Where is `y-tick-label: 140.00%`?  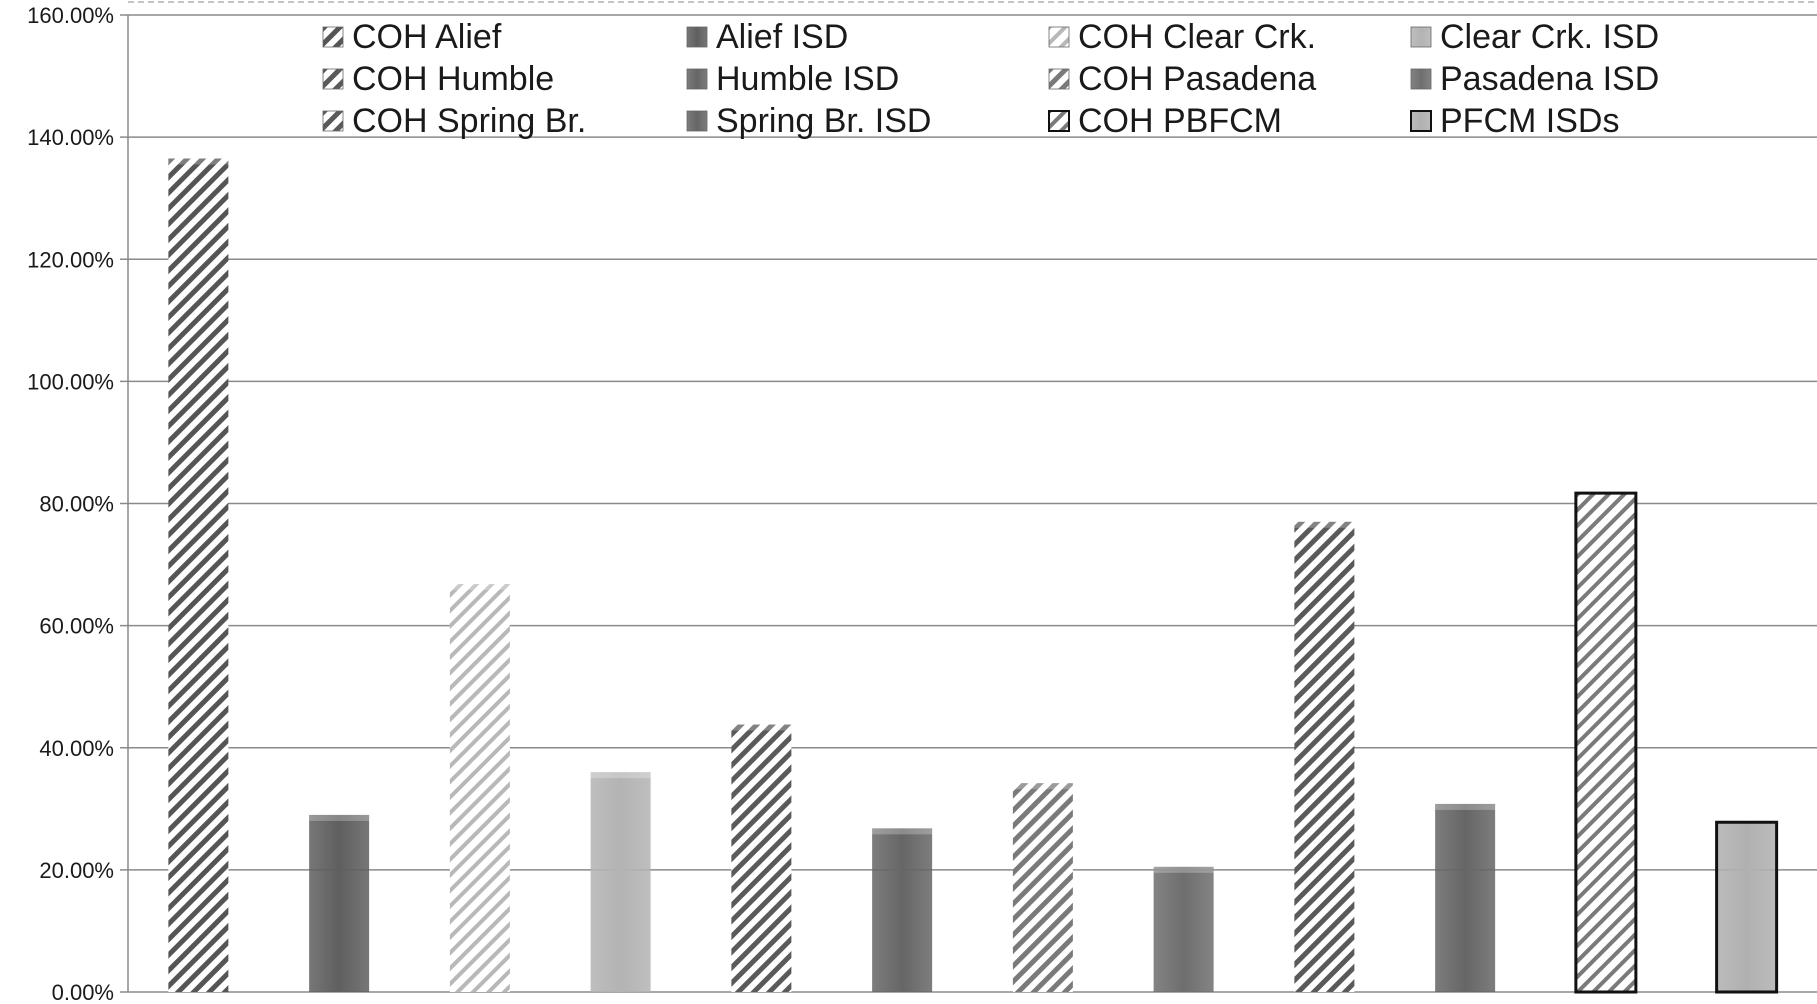 y-tick-label: 140.00% is located at coordinates (70, 137).